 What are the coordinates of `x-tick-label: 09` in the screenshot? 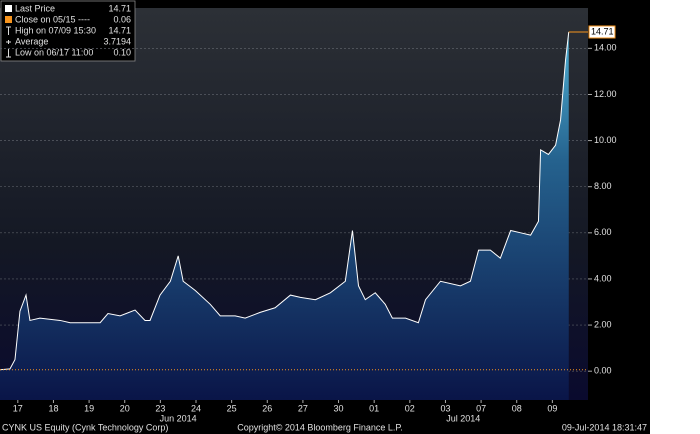 It's located at (552, 408).